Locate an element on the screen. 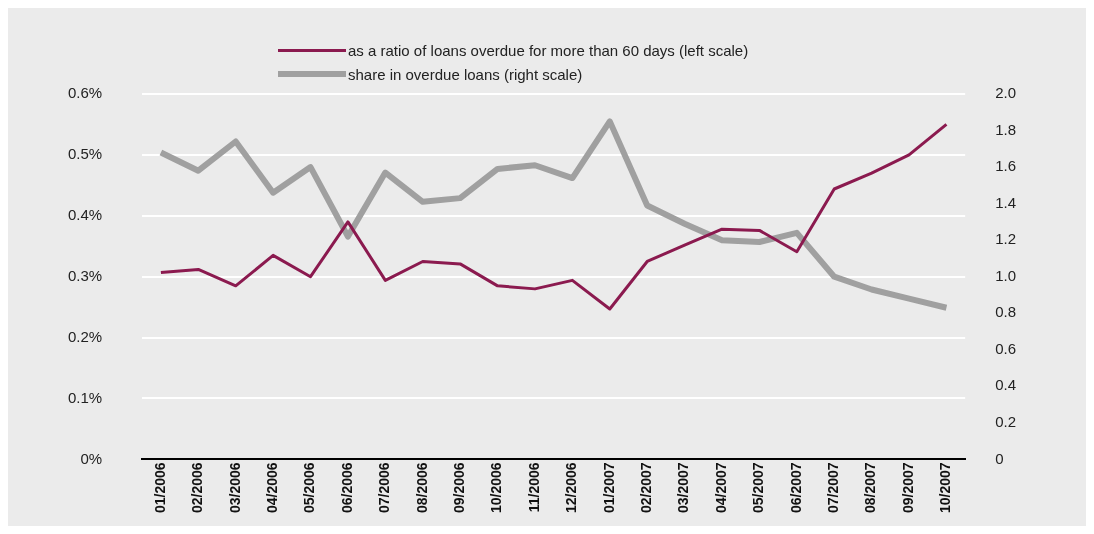 The width and height of the screenshot is (1094, 534). x-tick-label: 07/2006 is located at coordinates (384, 487).